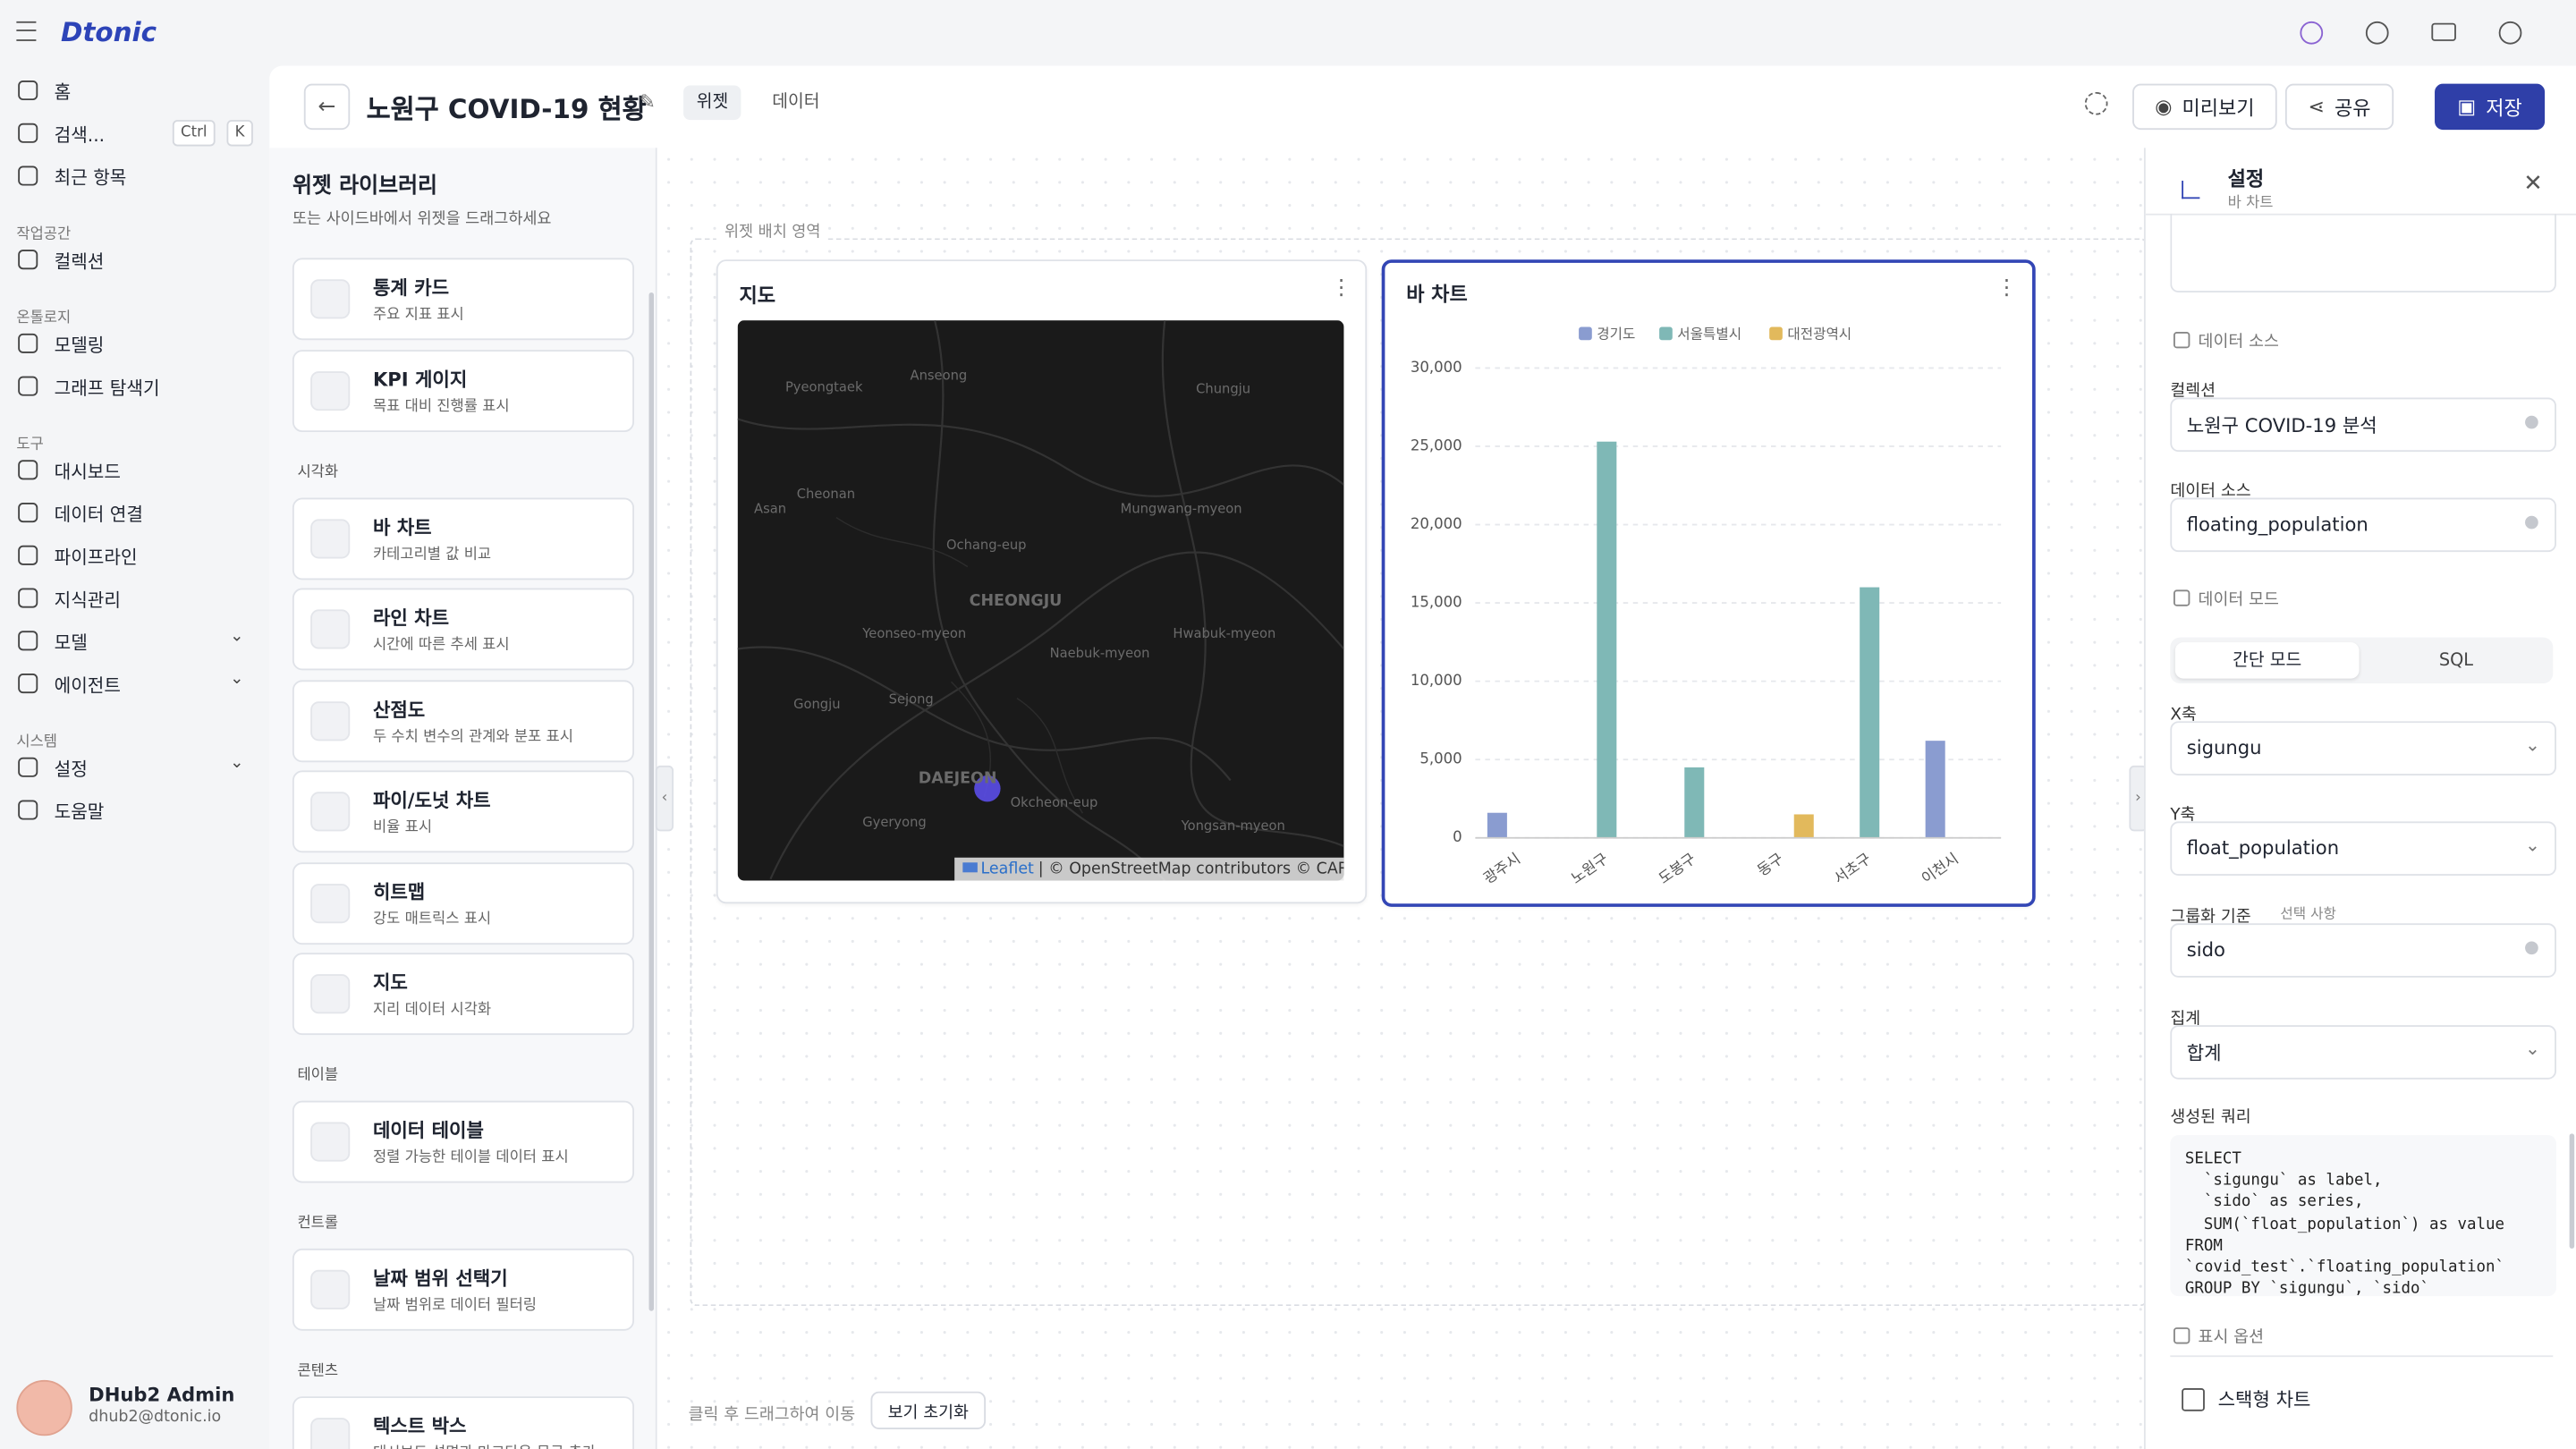 The image size is (2576, 1449). Describe the element at coordinates (970, 867) in the screenshot. I see `leaflet-flag` at that location.